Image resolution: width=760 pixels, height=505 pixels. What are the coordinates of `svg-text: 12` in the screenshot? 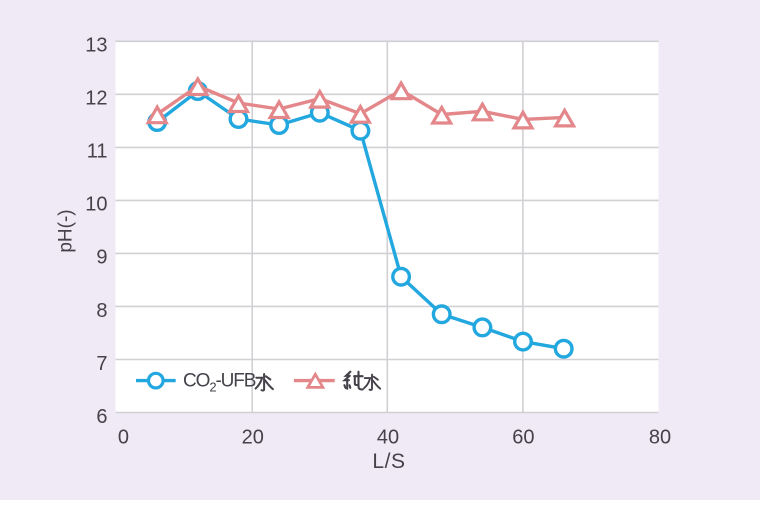 It's located at (96, 99).